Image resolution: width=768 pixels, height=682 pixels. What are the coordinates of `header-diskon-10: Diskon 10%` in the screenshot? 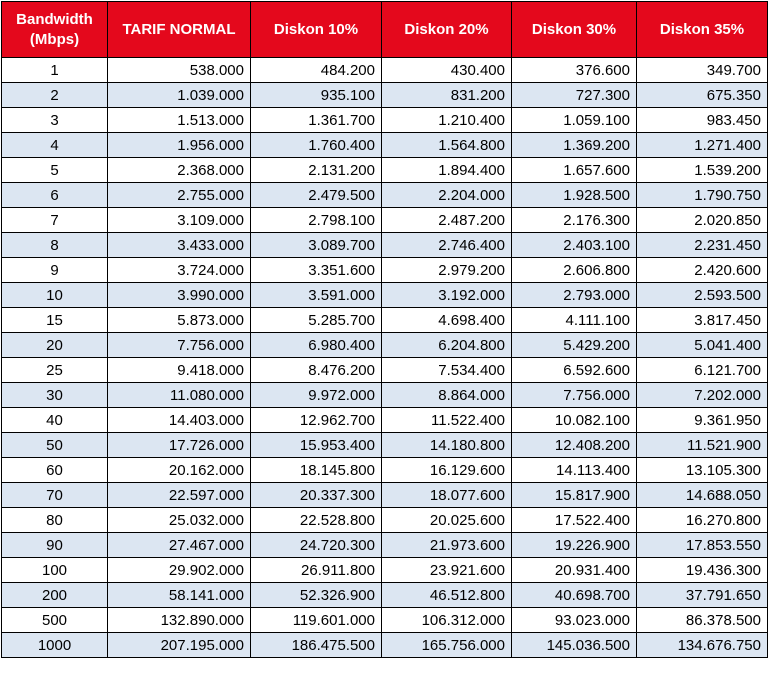 It's located at (316, 29).